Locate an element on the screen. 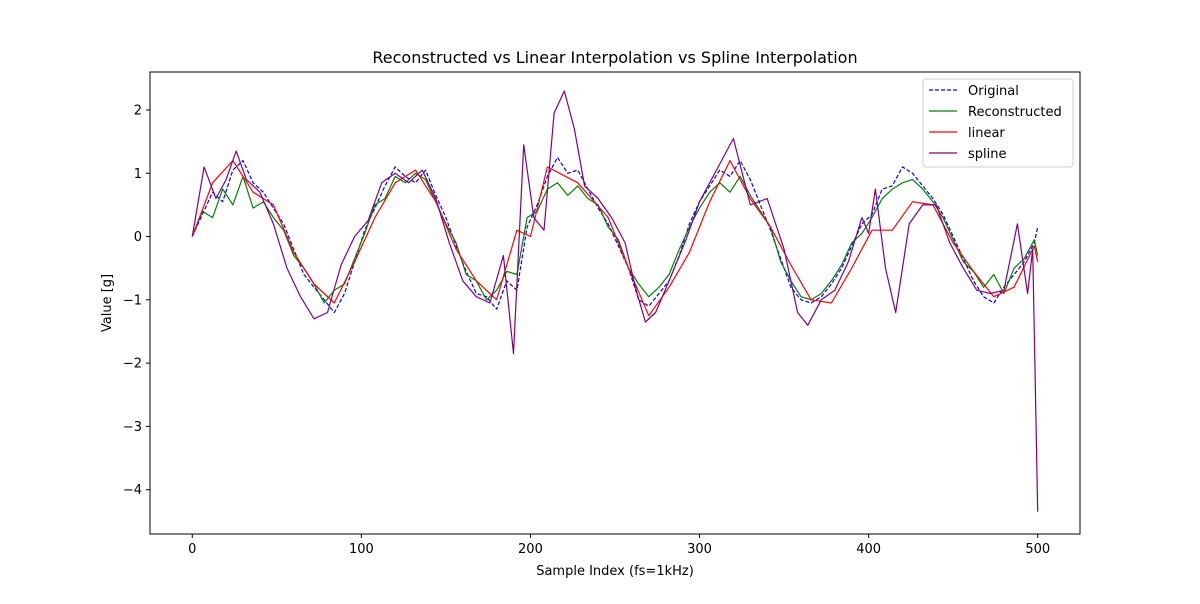  legend-label-original: Original is located at coordinates (993, 91).